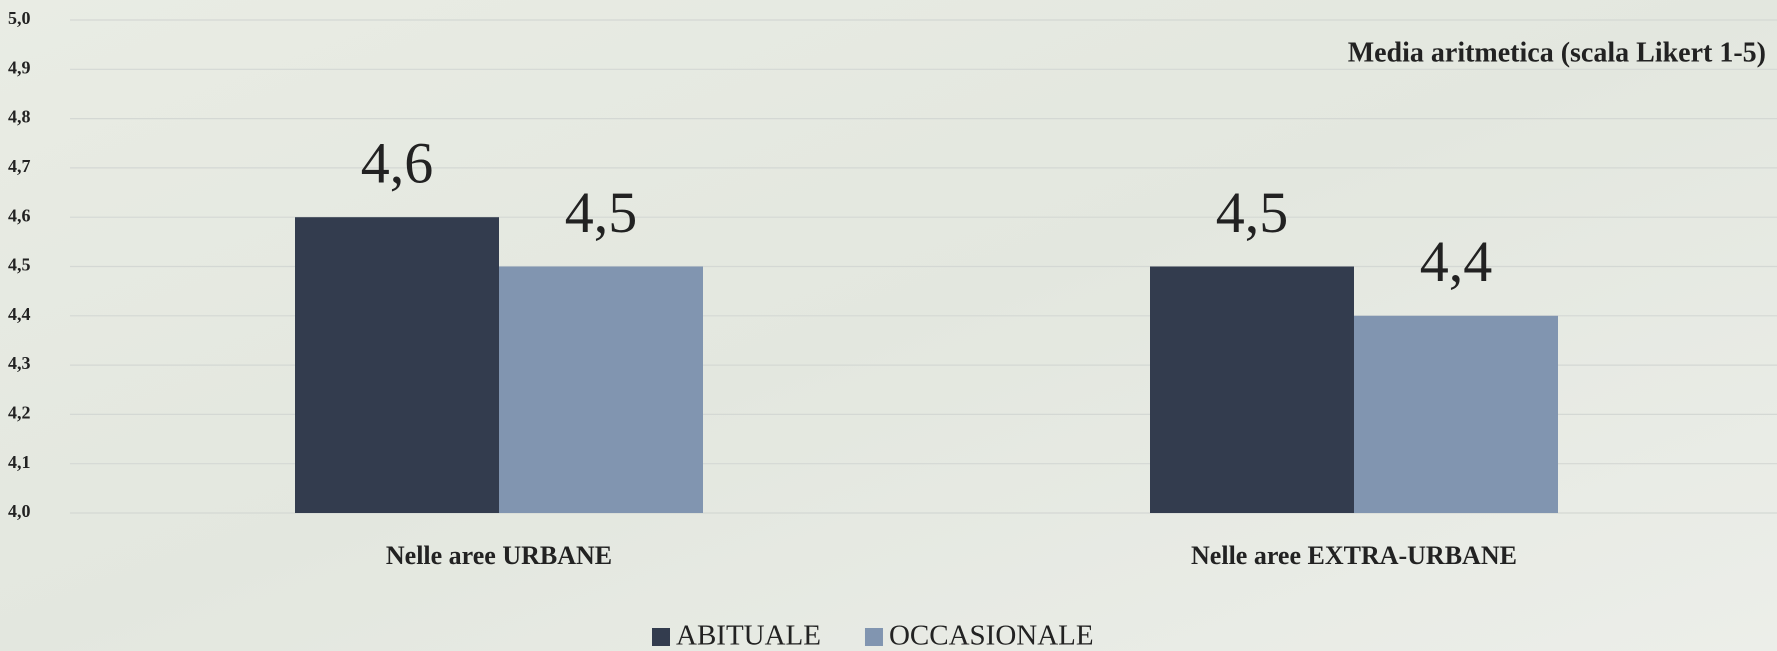  What do you see at coordinates (19, 265) in the screenshot?
I see `y-tick-label: 4,5` at bounding box center [19, 265].